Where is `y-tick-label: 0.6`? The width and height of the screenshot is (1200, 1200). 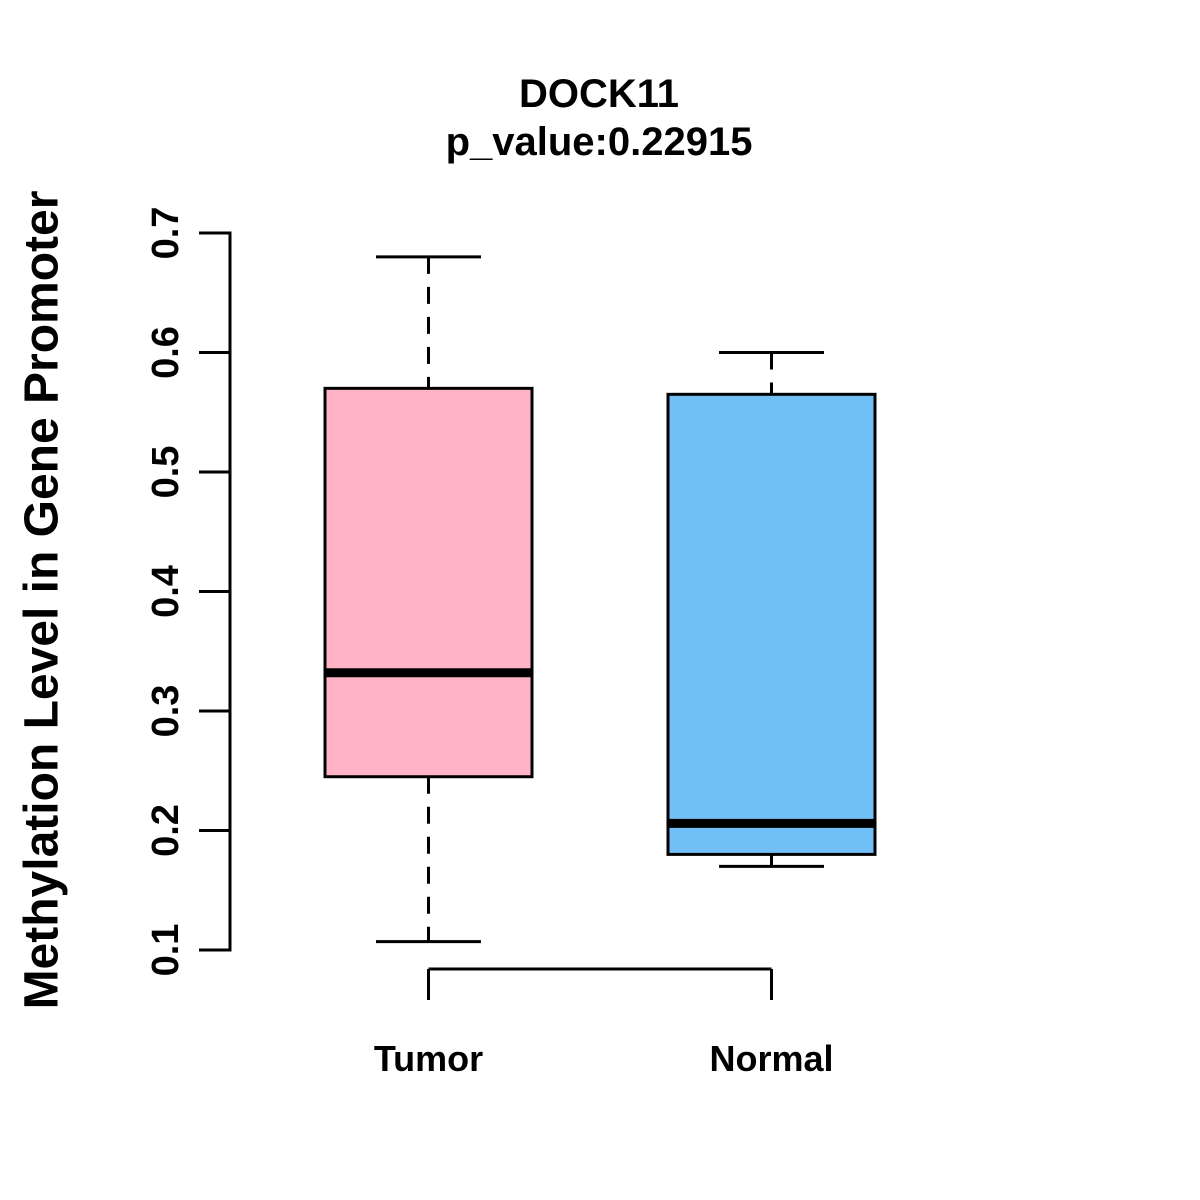
y-tick-label: 0.6 is located at coordinates (166, 352).